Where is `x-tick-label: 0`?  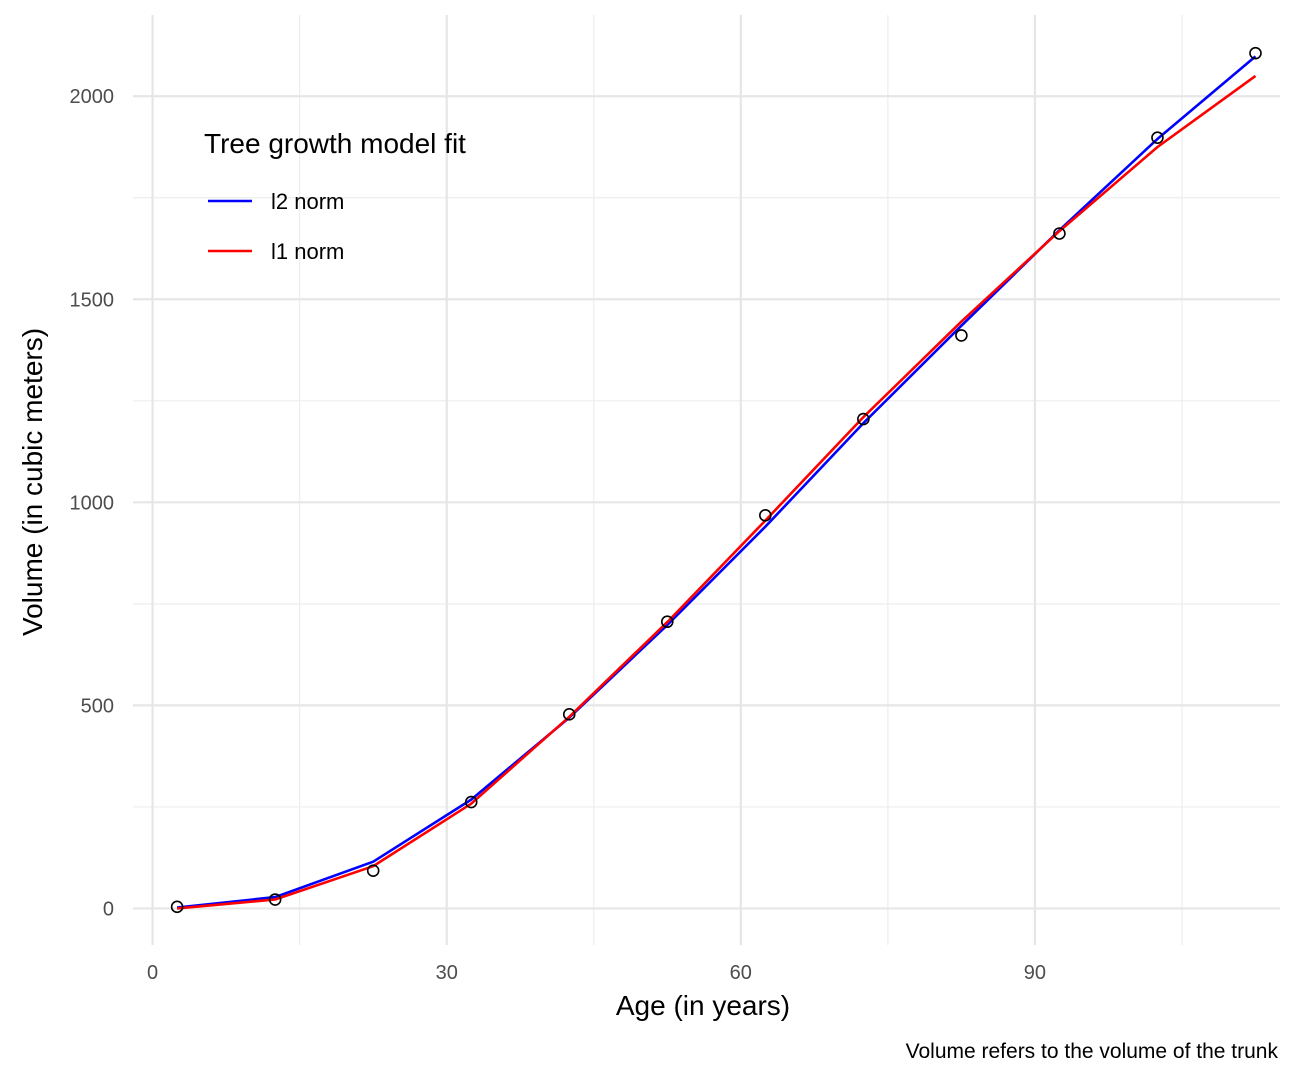
x-tick-label: 0 is located at coordinates (152, 973).